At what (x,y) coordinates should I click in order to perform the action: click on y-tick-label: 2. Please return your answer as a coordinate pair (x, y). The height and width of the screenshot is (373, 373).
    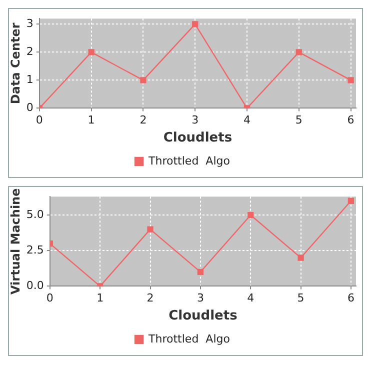
    Looking at the image, I should click on (30, 51).